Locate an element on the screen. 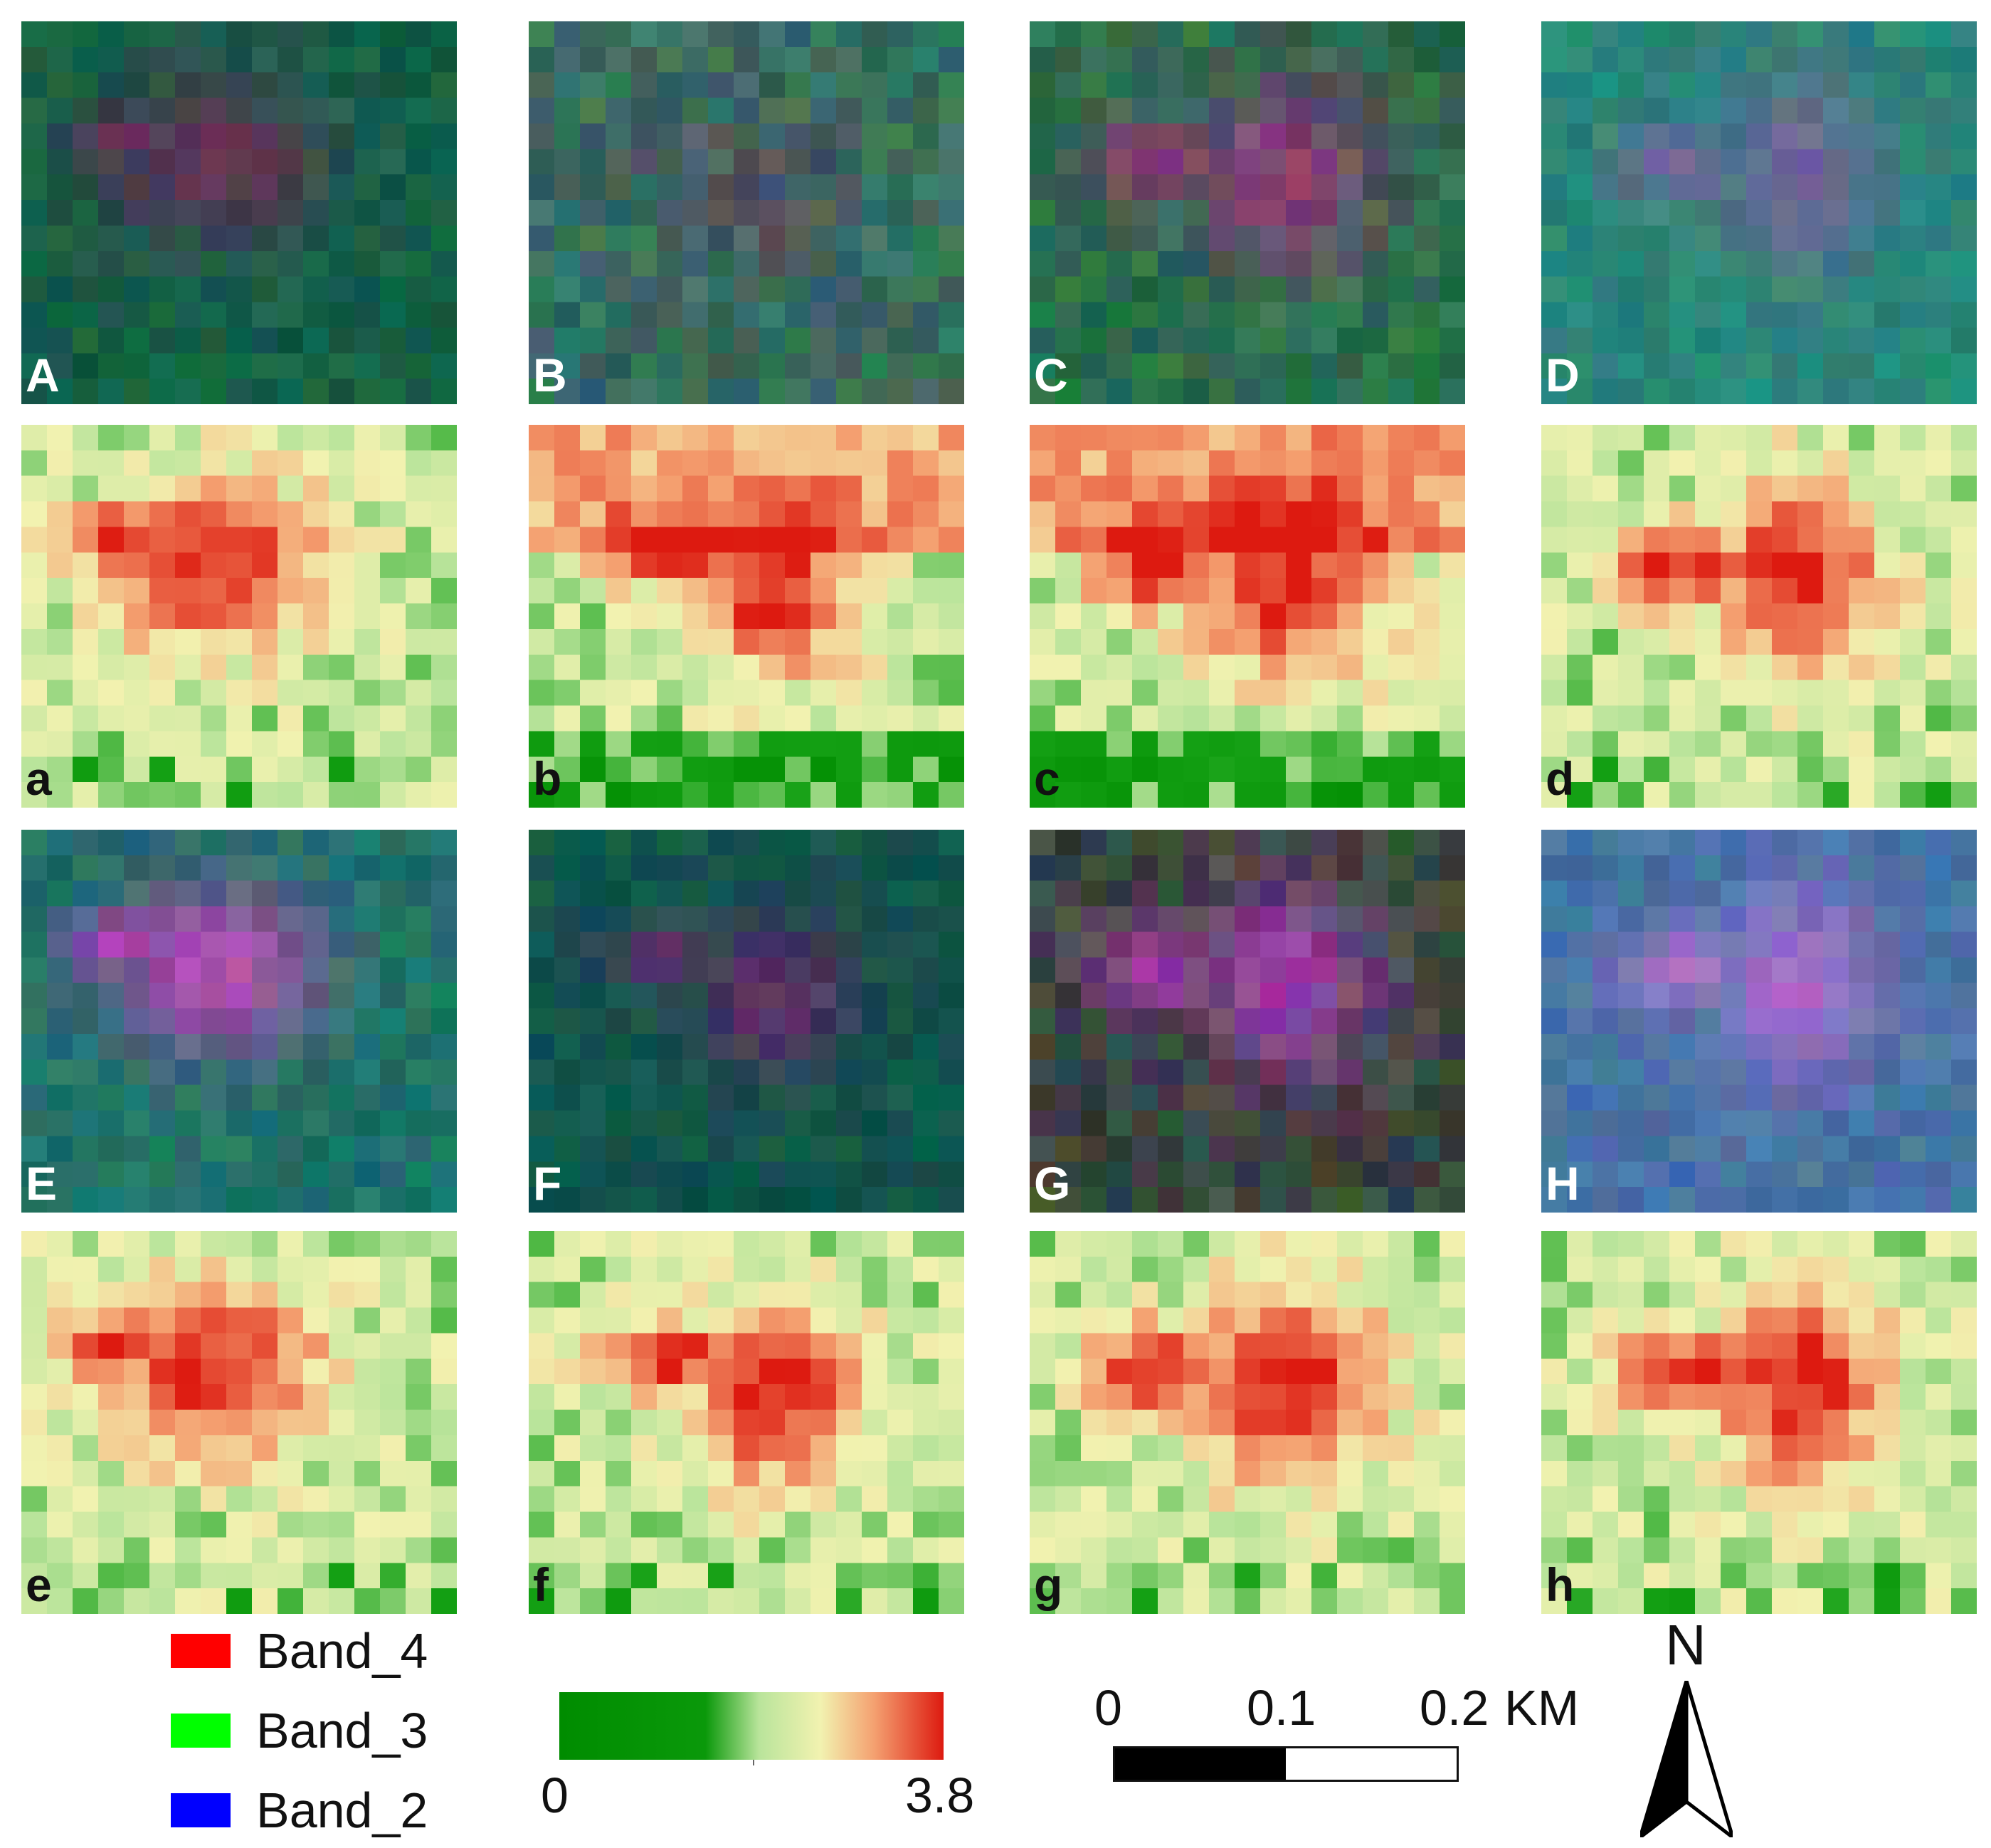 The height and width of the screenshot is (1848, 1991). panel-label-f: f is located at coordinates (541, 1584).